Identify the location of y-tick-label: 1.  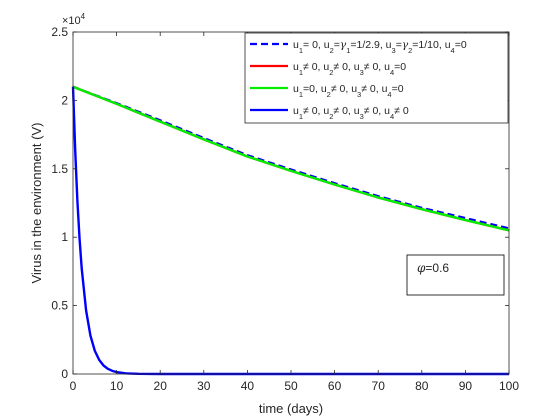
(64, 237).